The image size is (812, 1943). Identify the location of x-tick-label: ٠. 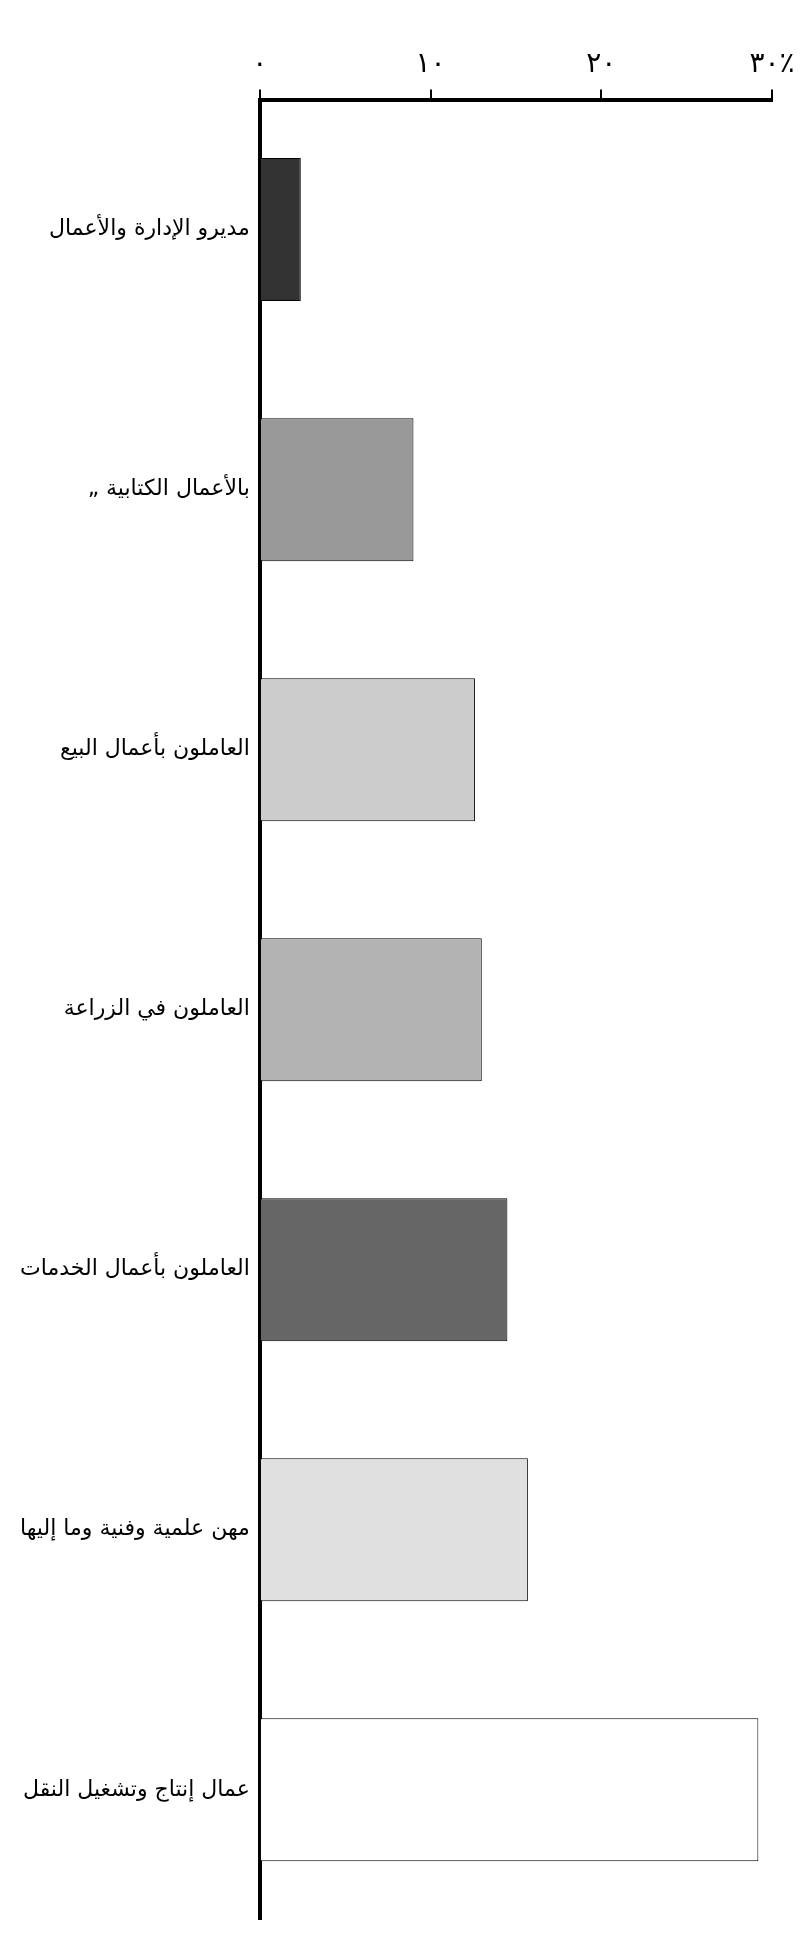
(260, 63).